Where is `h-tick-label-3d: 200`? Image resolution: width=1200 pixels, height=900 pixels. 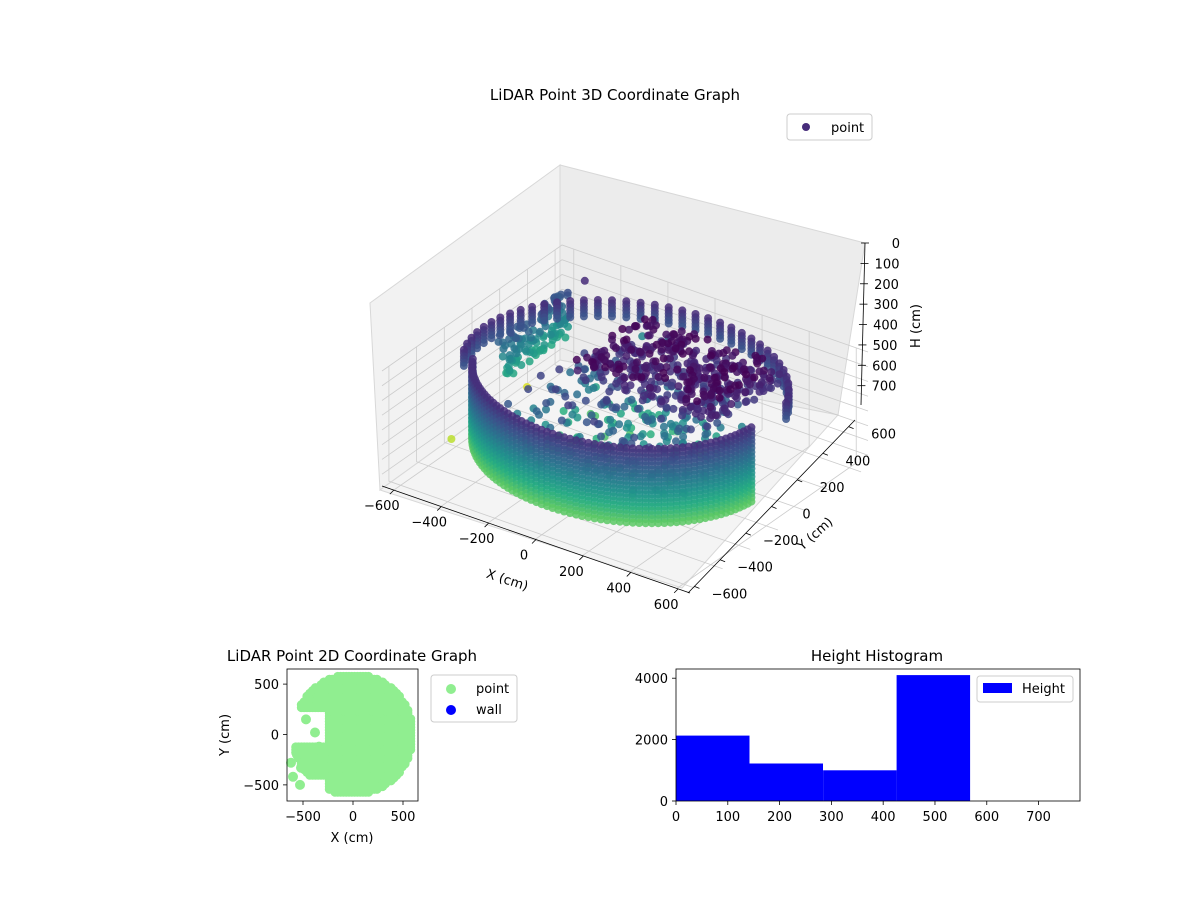 h-tick-label-3d: 200 is located at coordinates (886, 285).